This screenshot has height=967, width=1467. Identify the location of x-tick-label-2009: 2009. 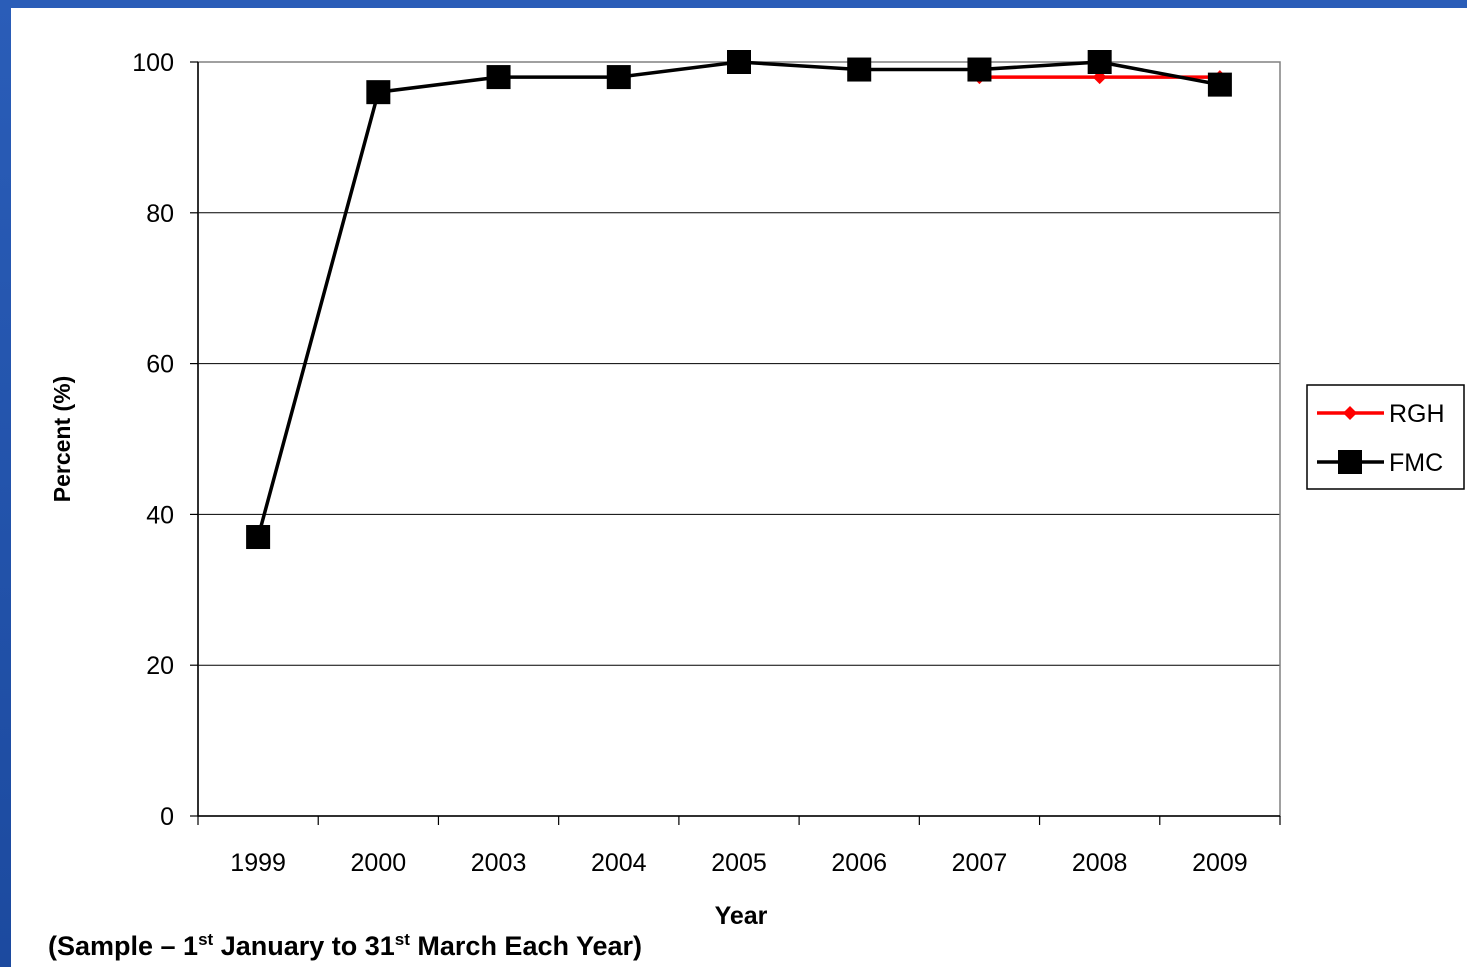
(1220, 863).